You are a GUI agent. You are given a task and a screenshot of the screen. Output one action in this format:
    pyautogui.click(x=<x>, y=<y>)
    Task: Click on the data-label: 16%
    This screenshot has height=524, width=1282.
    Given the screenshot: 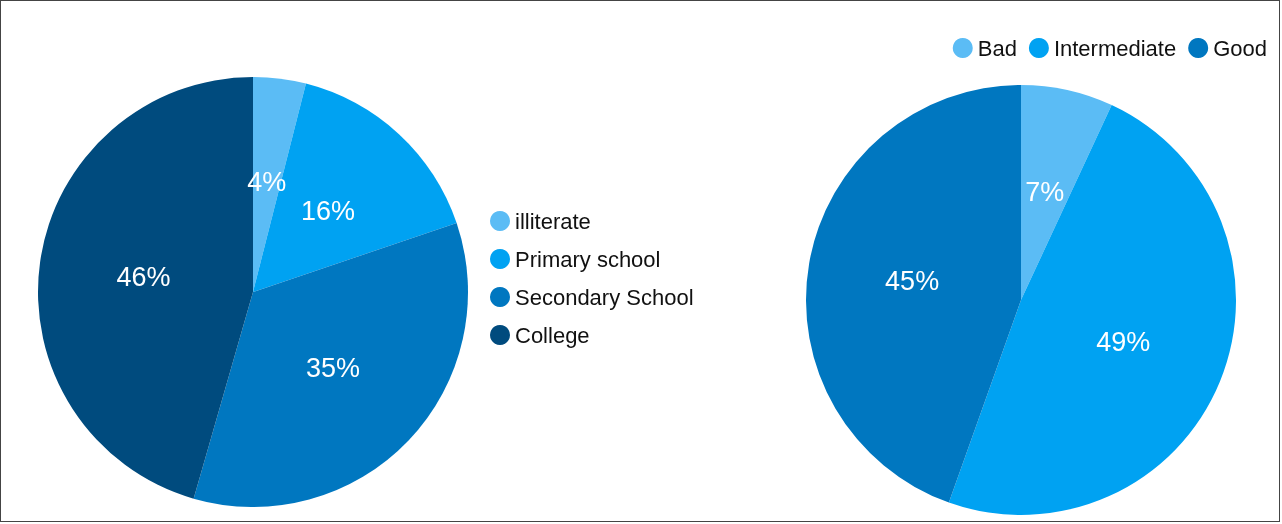 What is the action you would take?
    pyautogui.click(x=328, y=210)
    